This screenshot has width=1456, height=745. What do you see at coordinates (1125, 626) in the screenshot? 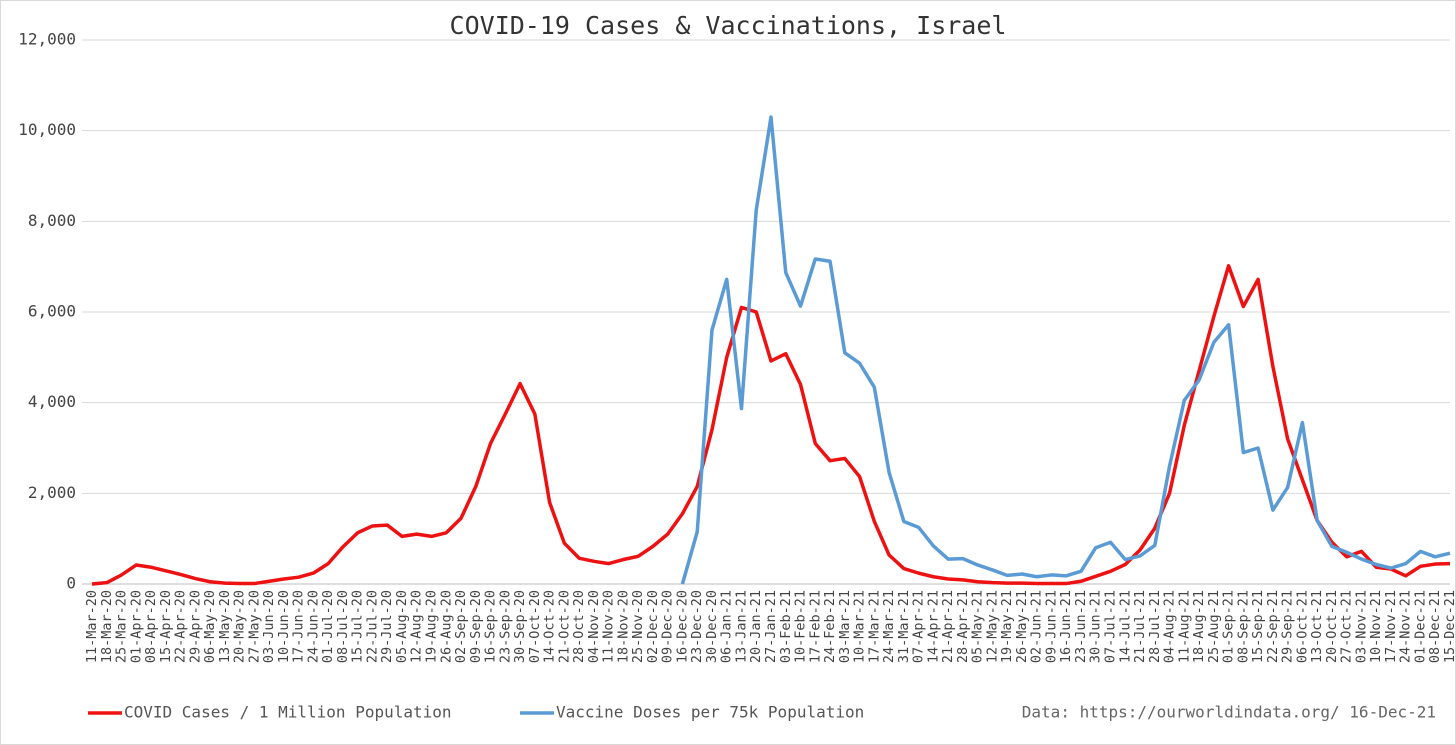
I see `x-tick-label: 14-Jul-21` at bounding box center [1125, 626].